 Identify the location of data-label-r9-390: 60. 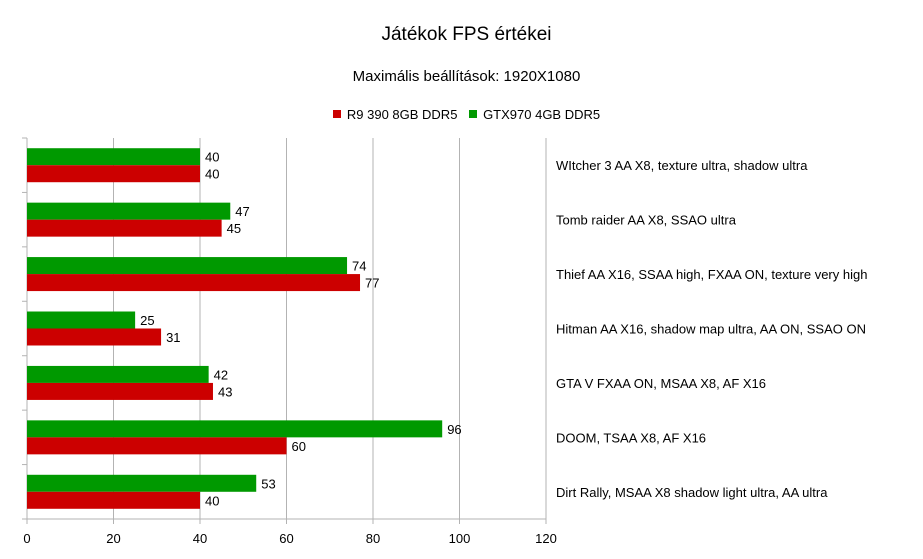
(299, 446).